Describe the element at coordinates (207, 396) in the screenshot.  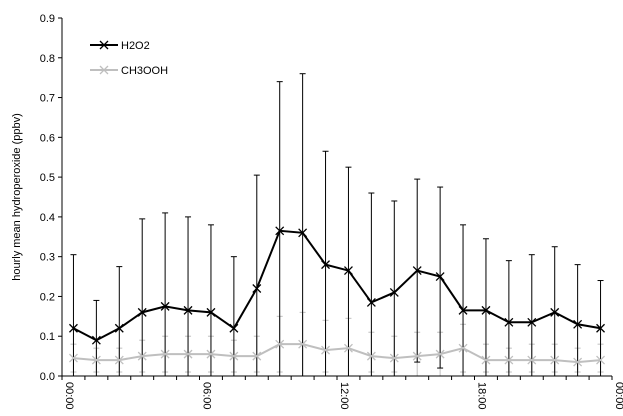
I see `x-tick-label: 06:00` at that location.